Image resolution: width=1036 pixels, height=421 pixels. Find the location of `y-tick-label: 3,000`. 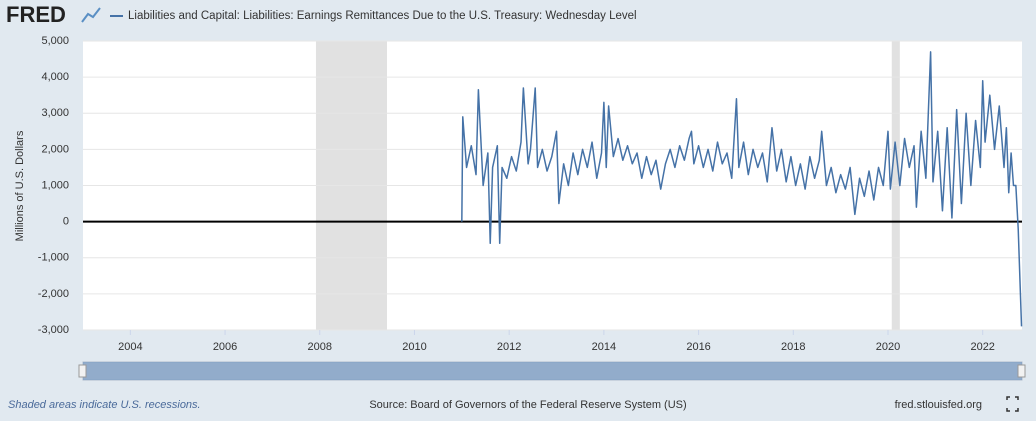

y-tick-label: 3,000 is located at coordinates (55, 113).